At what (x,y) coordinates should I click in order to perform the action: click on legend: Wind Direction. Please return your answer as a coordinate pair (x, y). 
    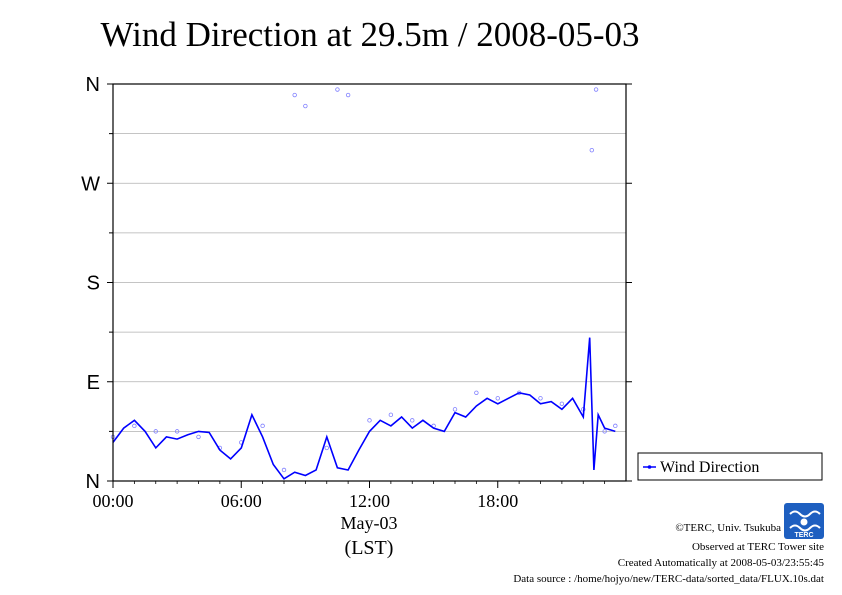
    Looking at the image, I should click on (730, 466).